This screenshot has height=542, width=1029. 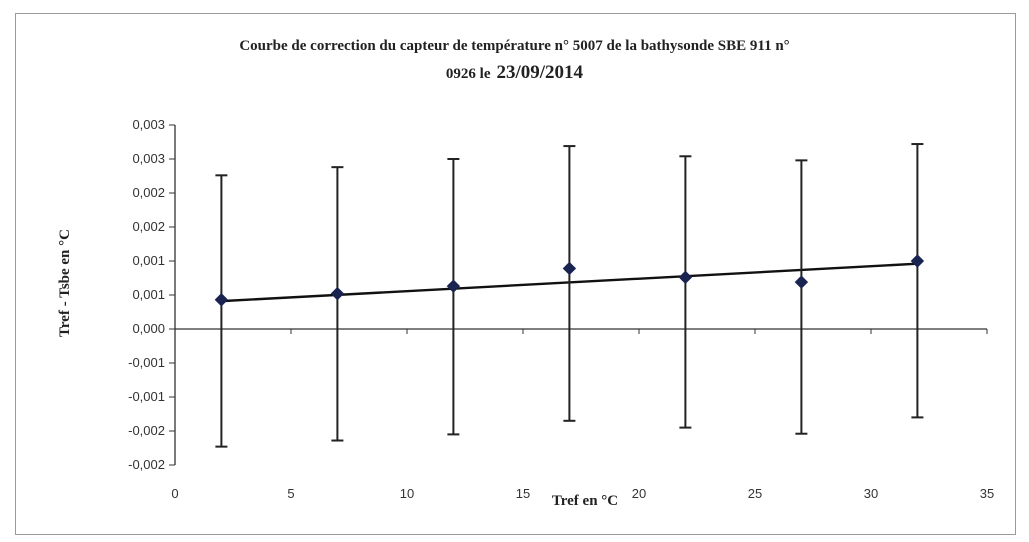 What do you see at coordinates (540, 72) in the screenshot?
I see `chart-title-date: 23/09/2014` at bounding box center [540, 72].